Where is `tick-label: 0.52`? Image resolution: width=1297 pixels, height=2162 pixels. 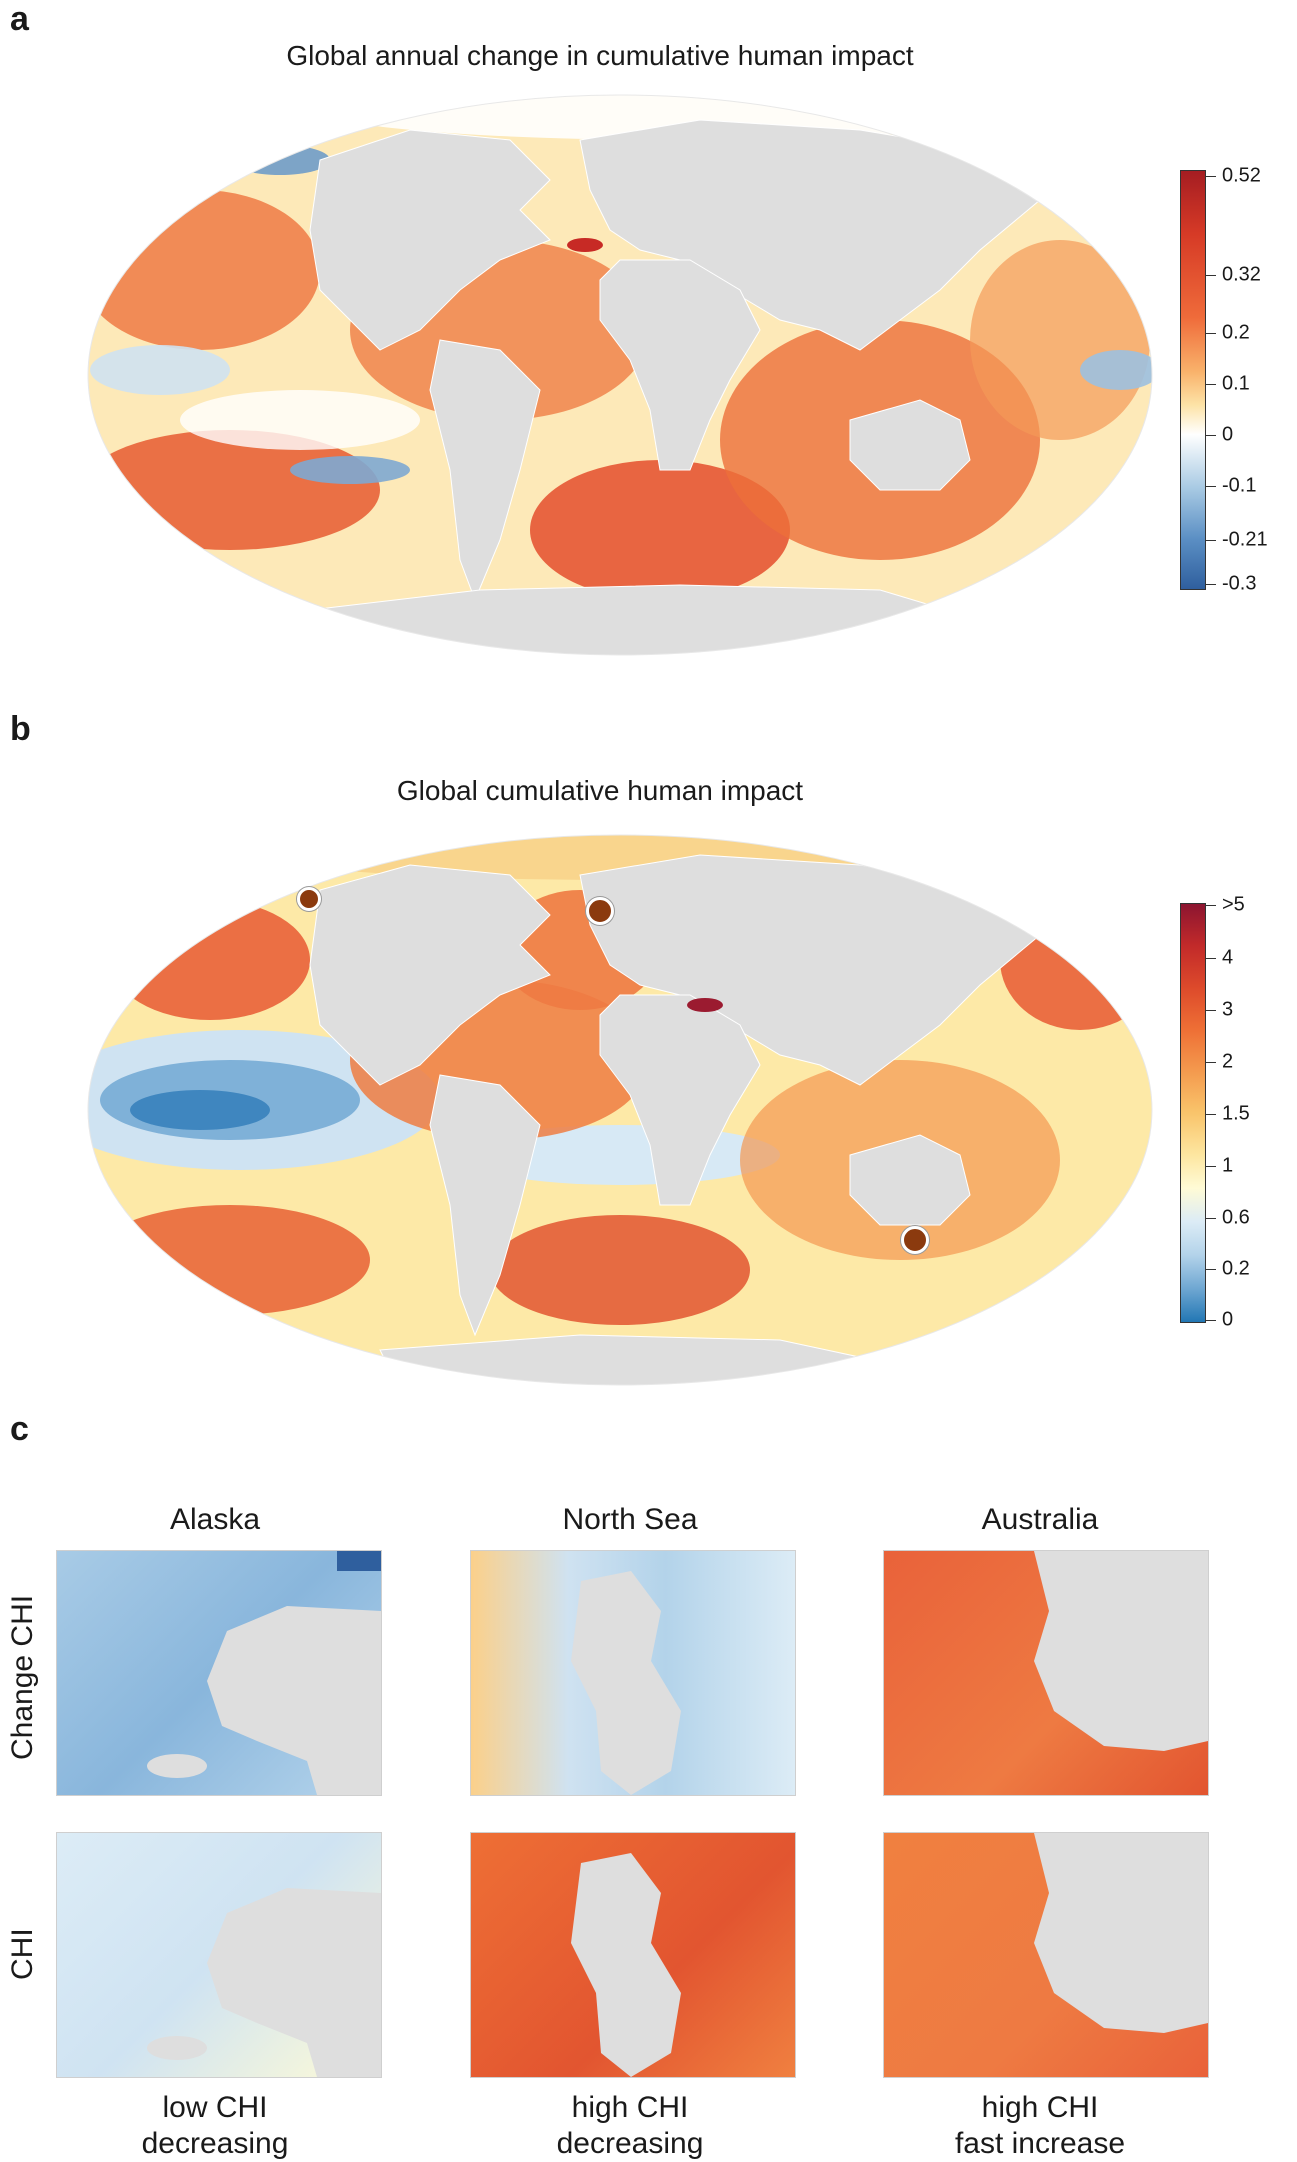
tick-label: 0.52 is located at coordinates (1241, 175).